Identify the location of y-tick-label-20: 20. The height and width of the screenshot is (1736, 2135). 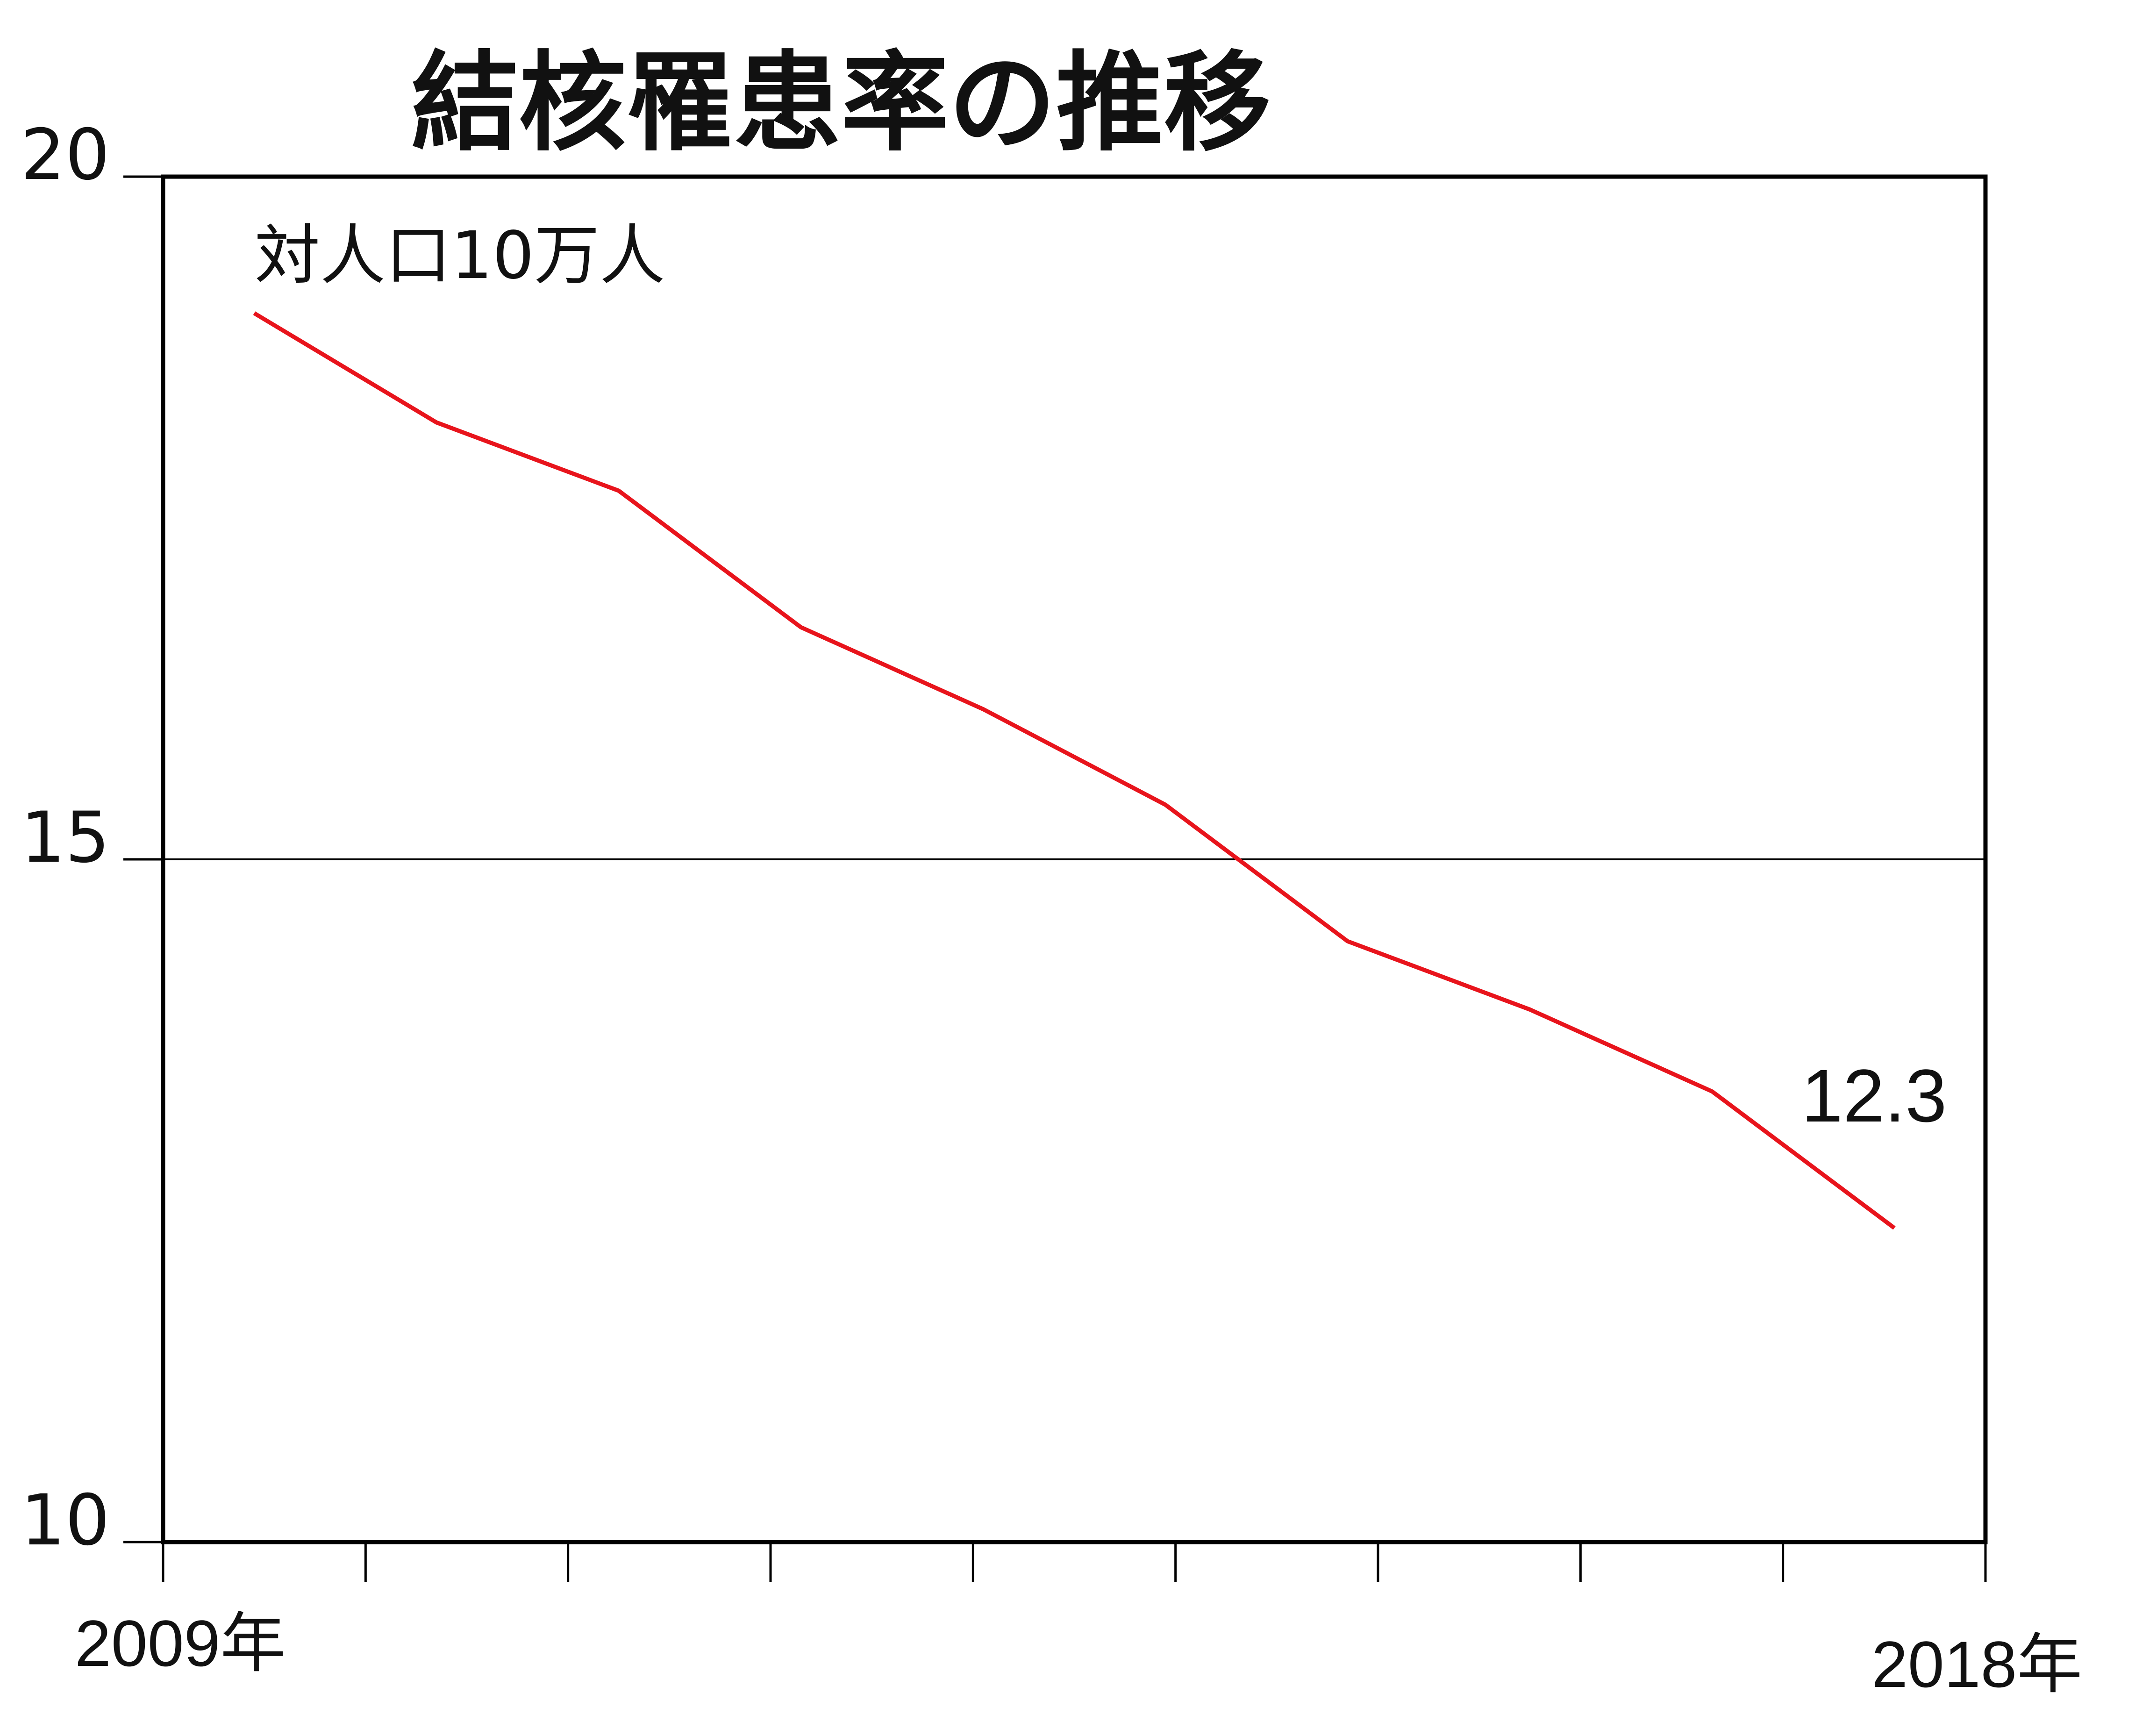
(65, 155).